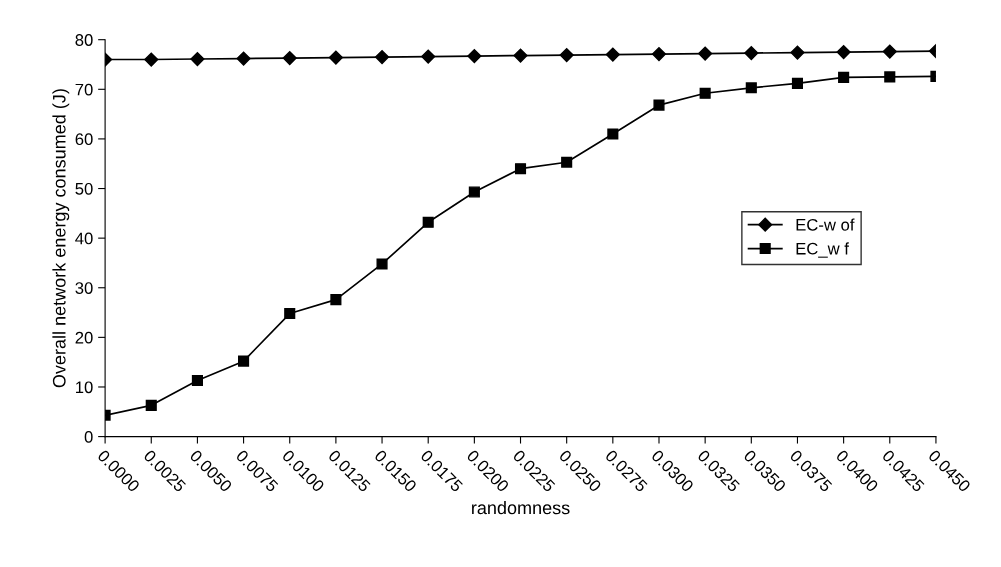 The width and height of the screenshot is (1001, 567). What do you see at coordinates (84, 337) in the screenshot?
I see `y-tick-label: 20` at bounding box center [84, 337].